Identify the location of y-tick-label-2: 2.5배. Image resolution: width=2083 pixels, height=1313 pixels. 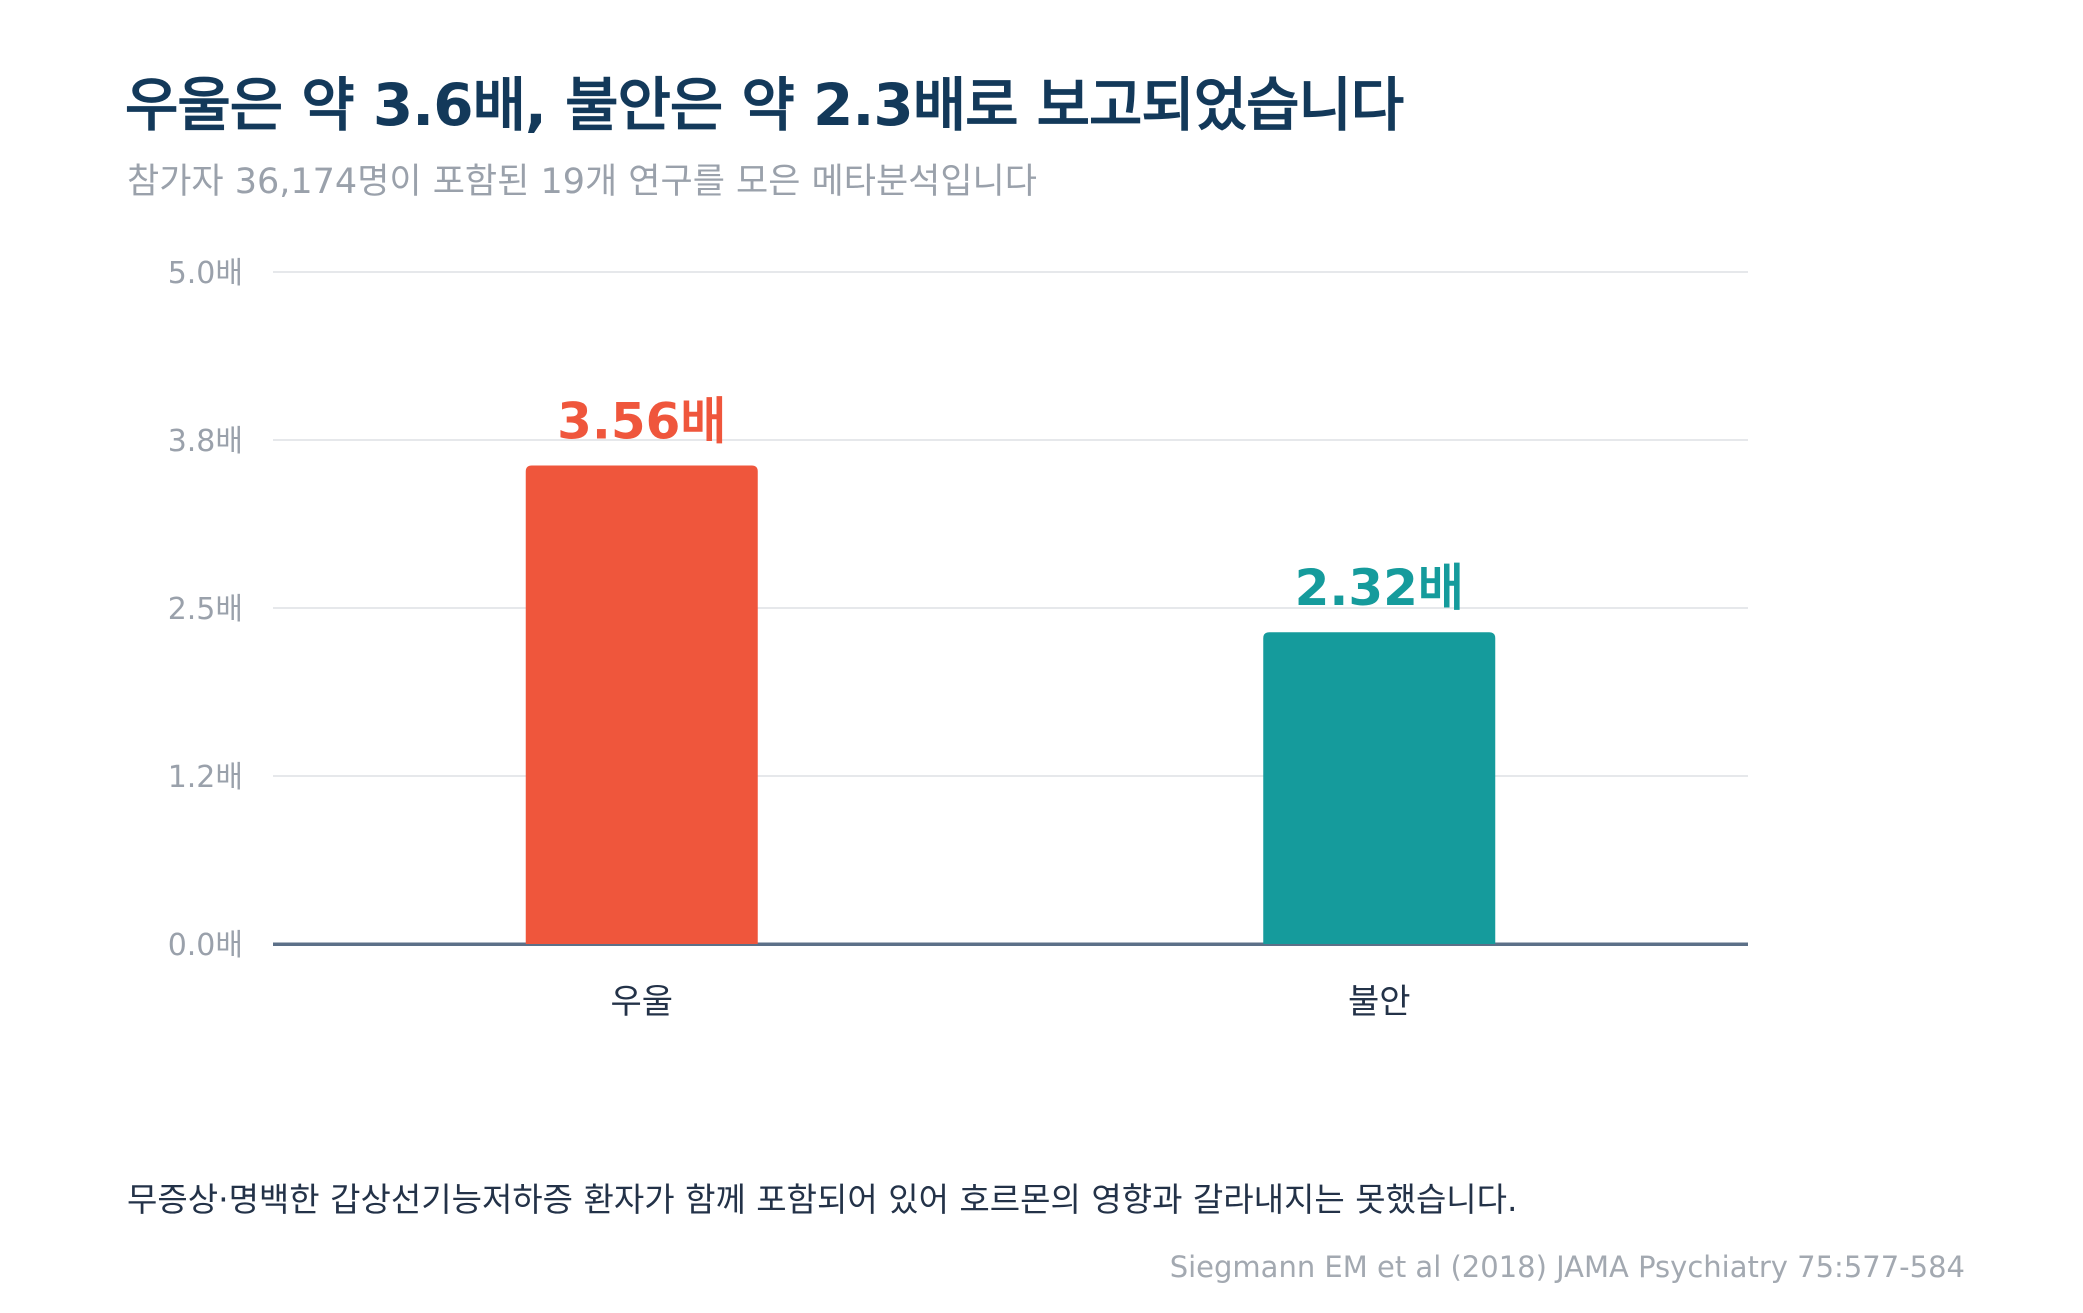
(205, 609).